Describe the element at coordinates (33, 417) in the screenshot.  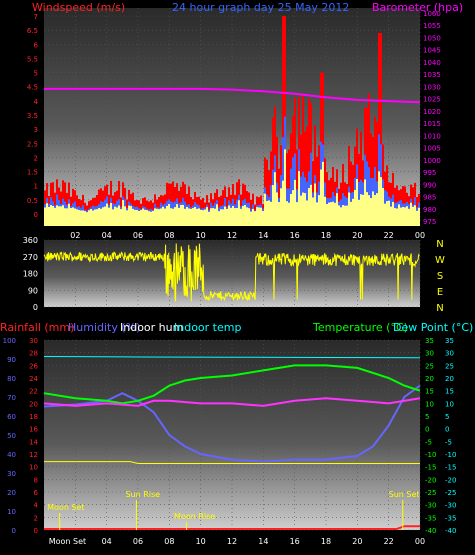
I see `rainfall-tick-label: 18` at that location.